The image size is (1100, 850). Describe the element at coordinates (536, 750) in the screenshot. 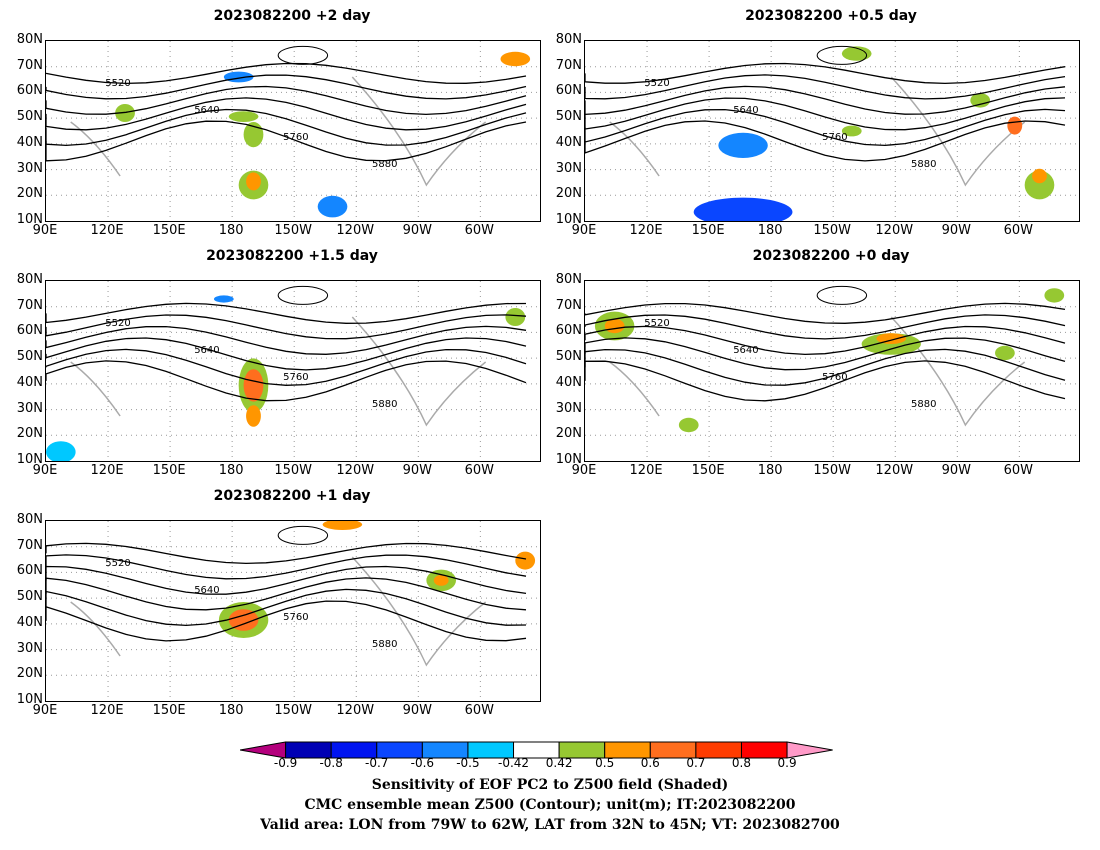

I see `colorbar` at that location.